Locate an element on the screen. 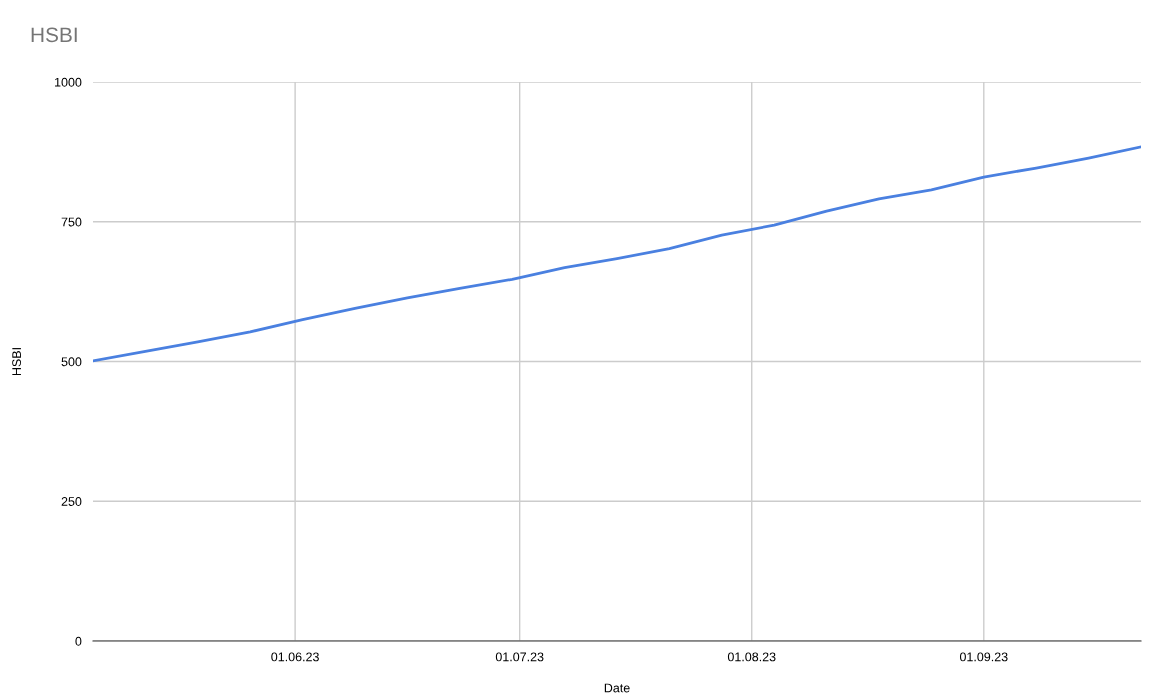  y-tick-label: 250 is located at coordinates (71, 501).